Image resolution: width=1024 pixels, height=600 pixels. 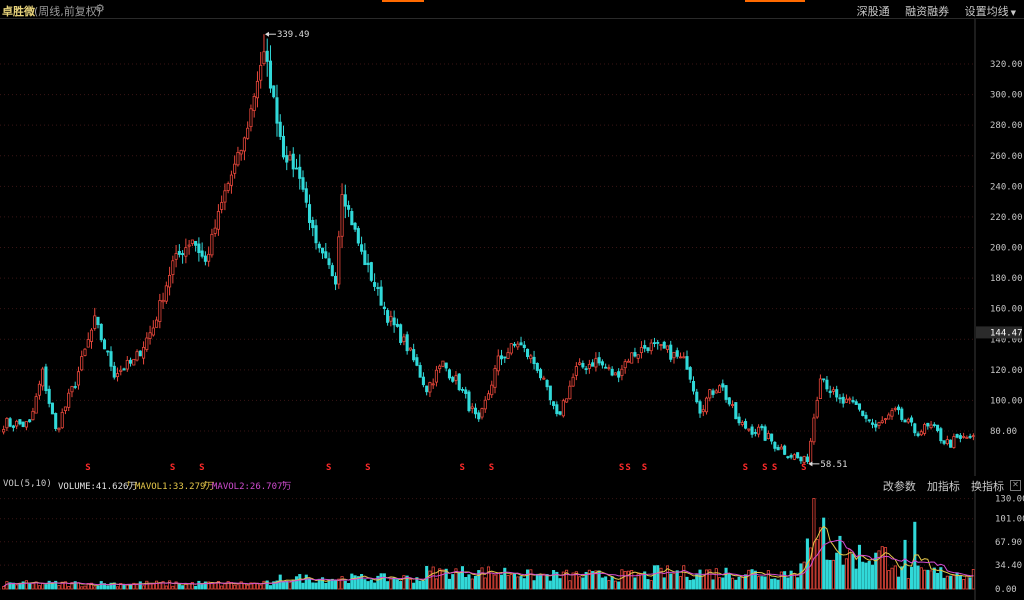 I want to click on gear-icon: ⚙, so click(x=100, y=8).